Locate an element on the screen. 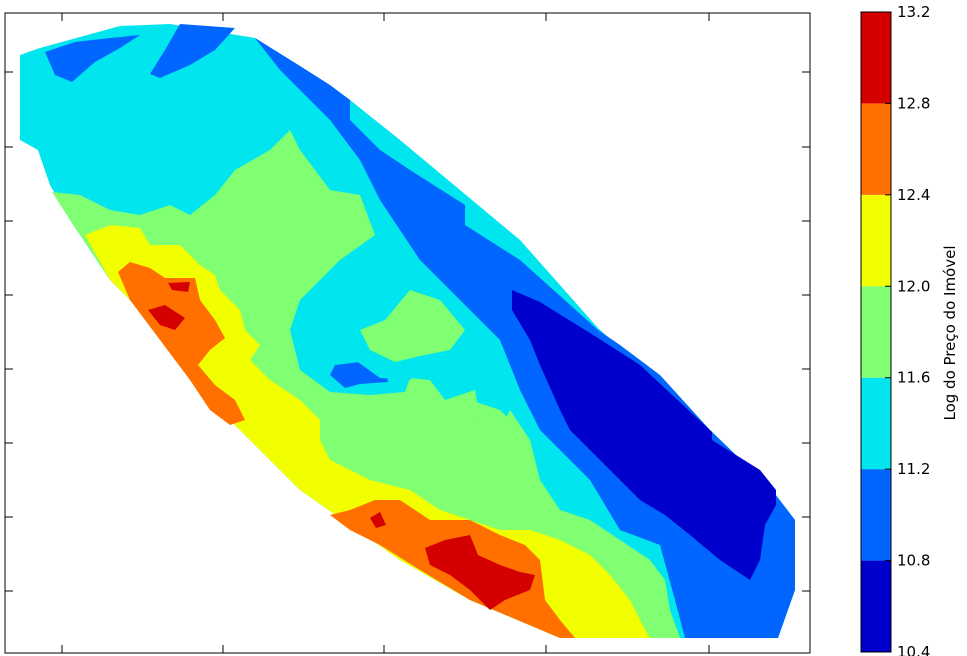  colorbar-tick-label: 10.8 is located at coordinates (913, 561).